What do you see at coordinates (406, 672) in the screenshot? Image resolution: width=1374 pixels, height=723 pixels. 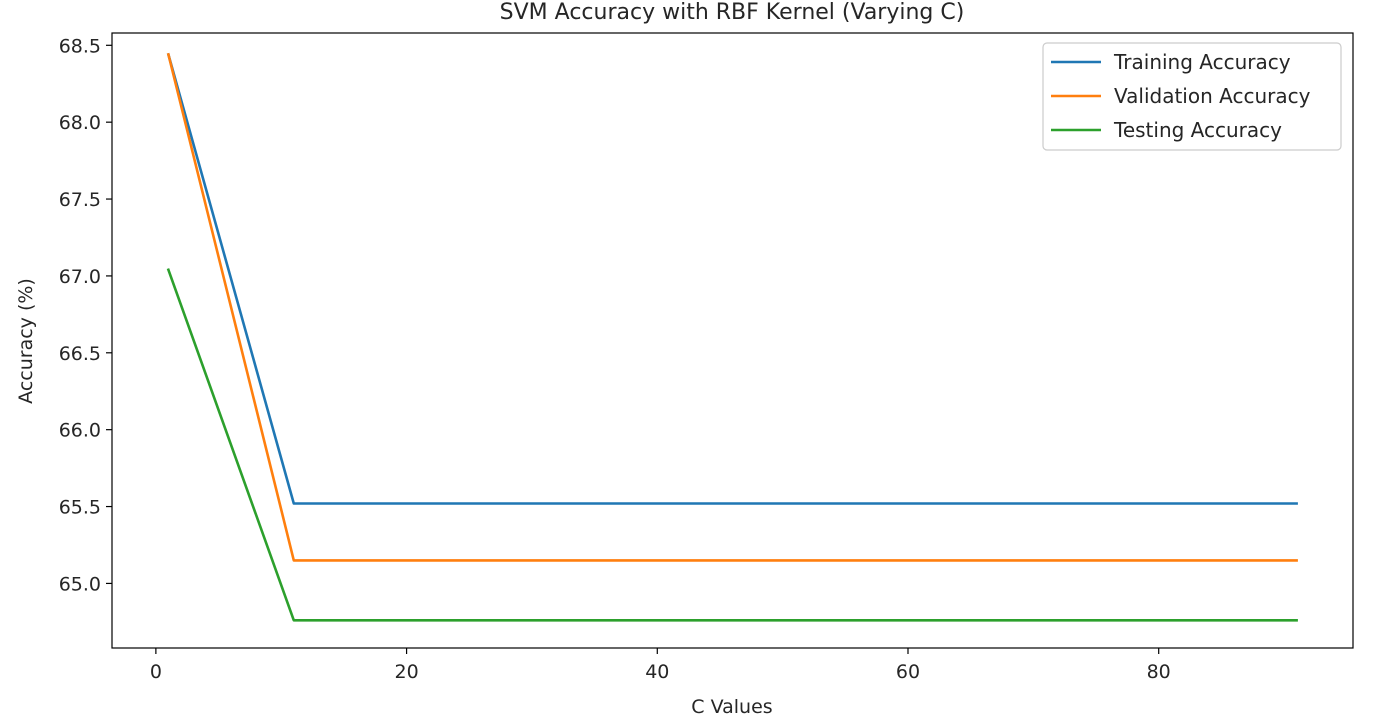 I see `x-tick-label: 20` at bounding box center [406, 672].